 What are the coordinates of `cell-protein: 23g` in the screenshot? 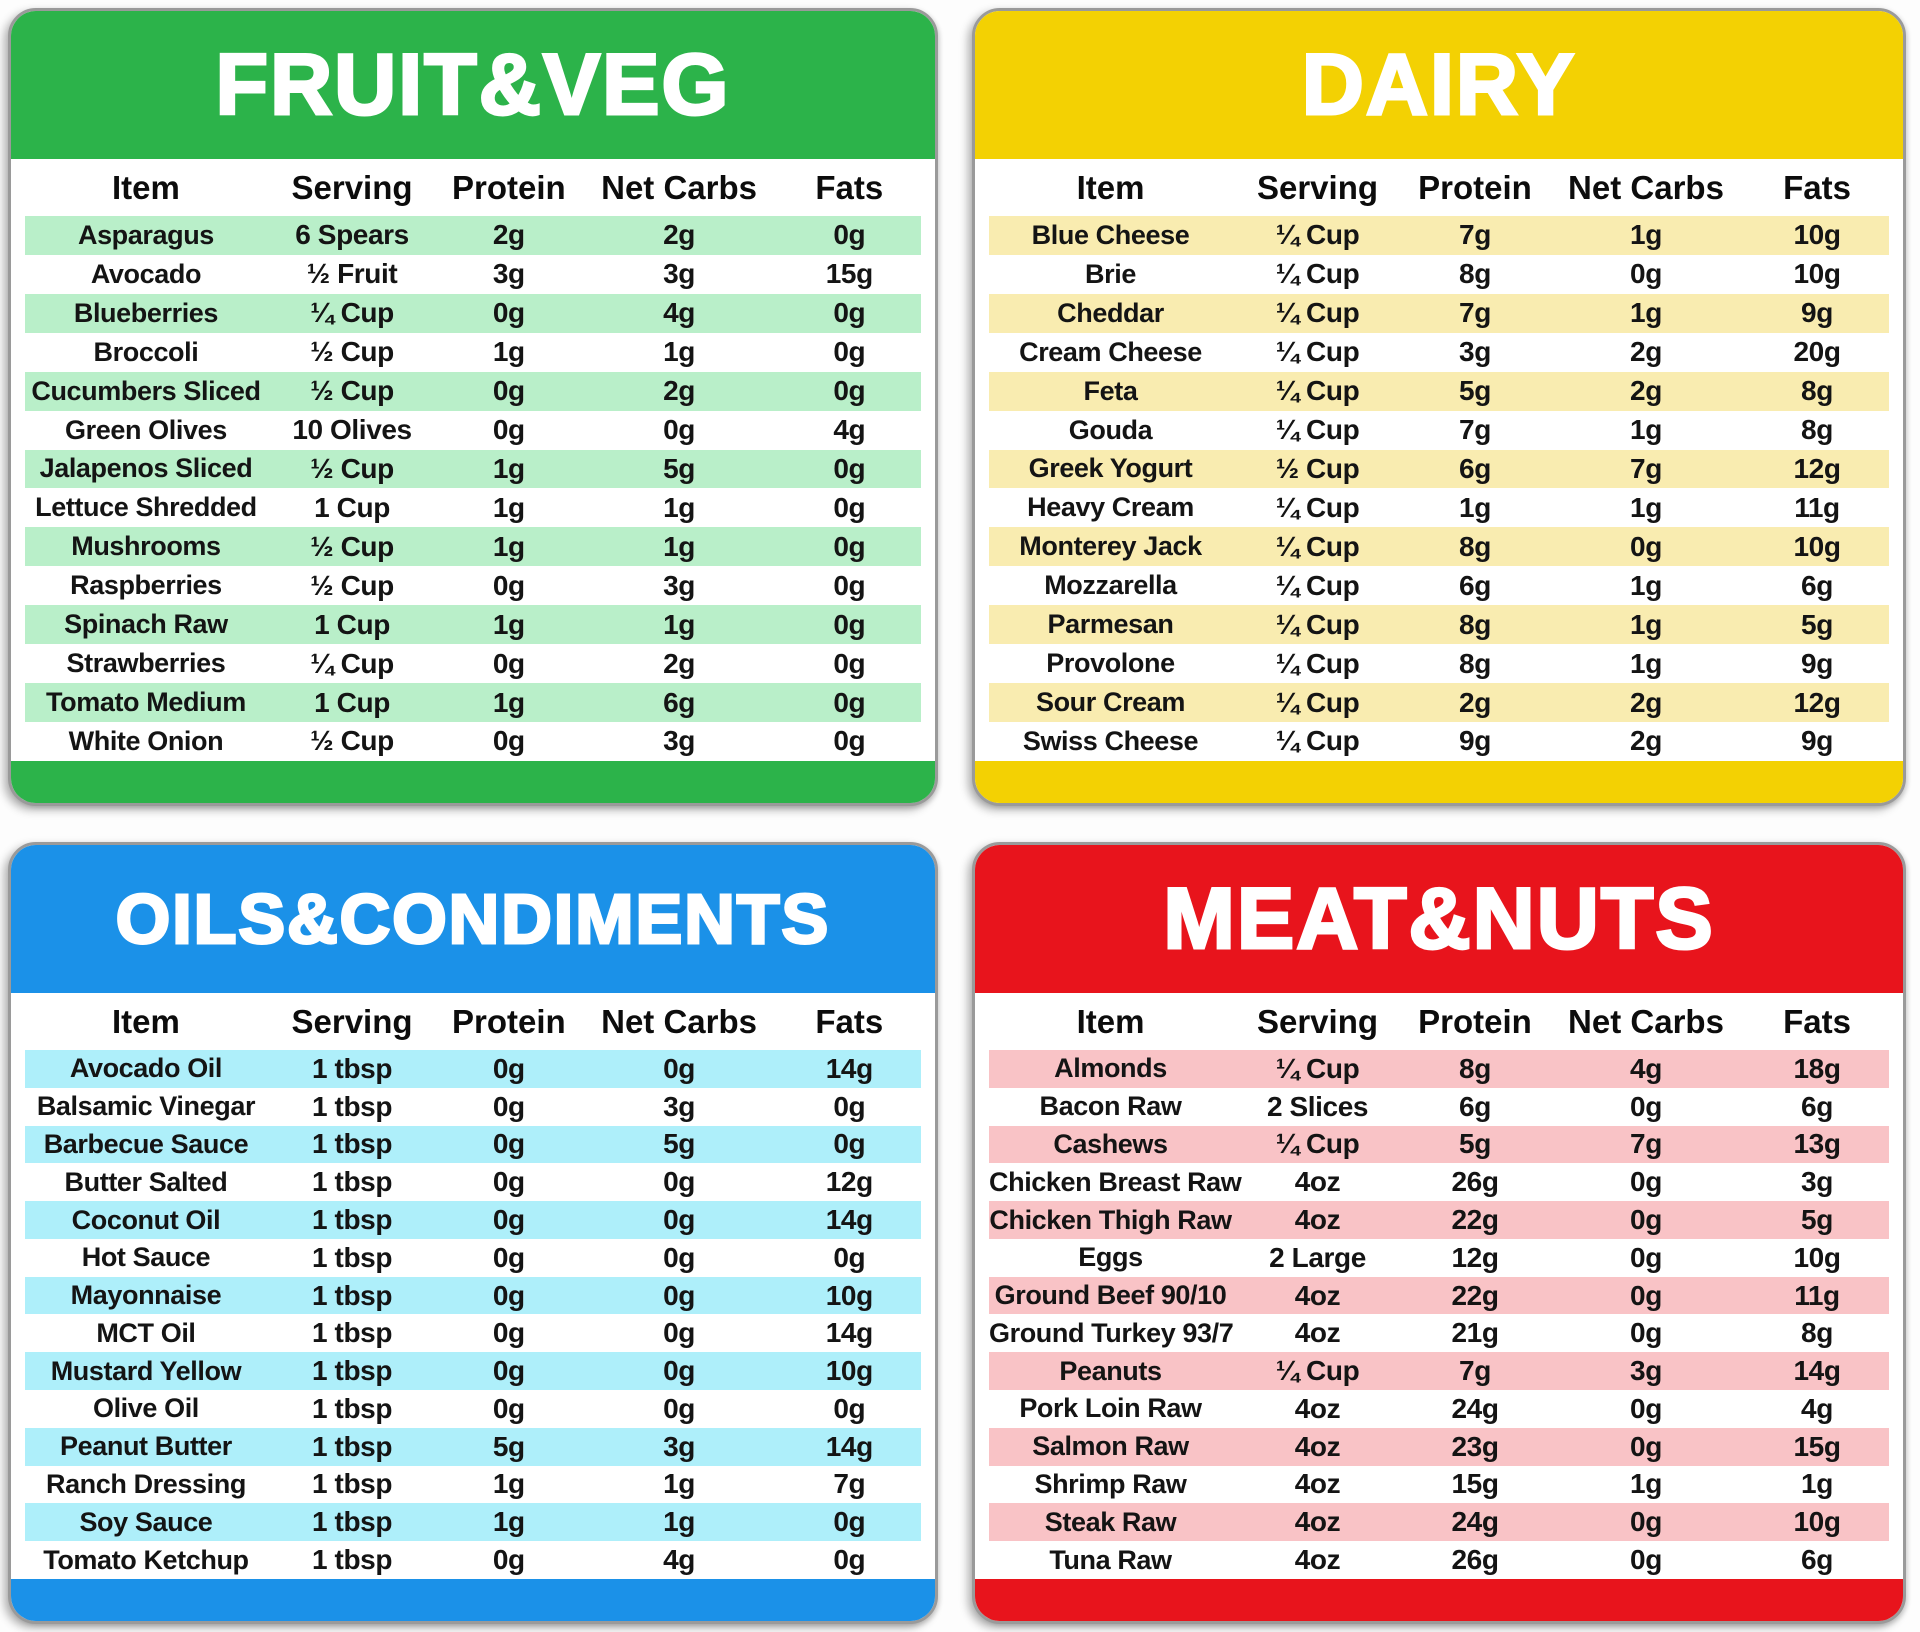 It's located at (1475, 1446).